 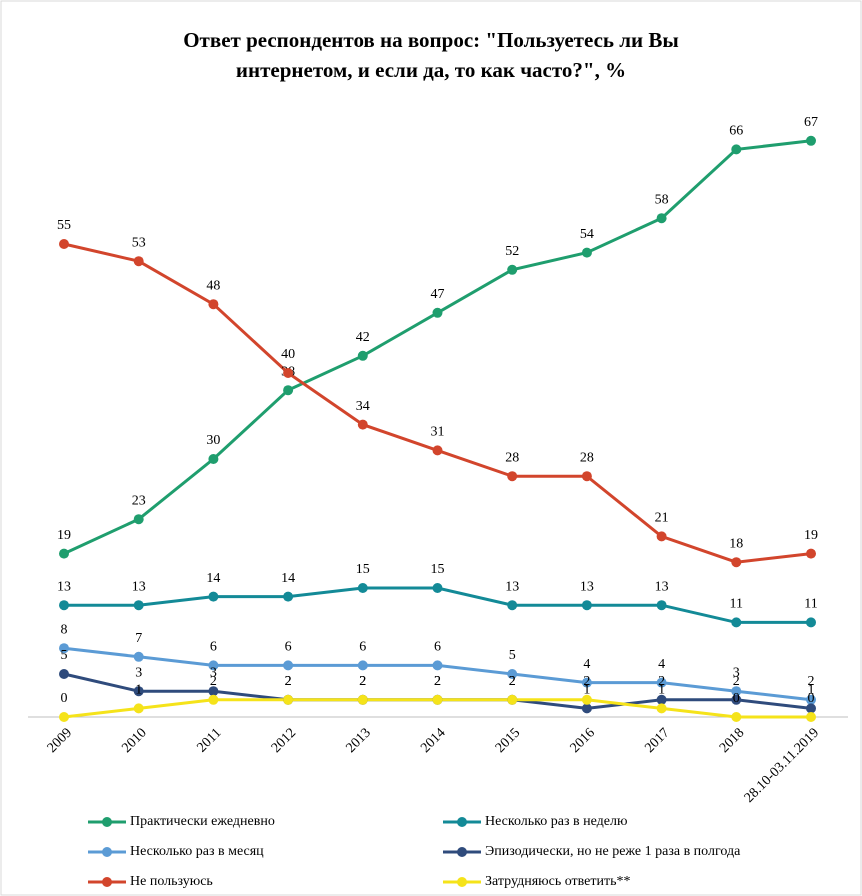 I want to click on data-label: 48, so click(x=213, y=285).